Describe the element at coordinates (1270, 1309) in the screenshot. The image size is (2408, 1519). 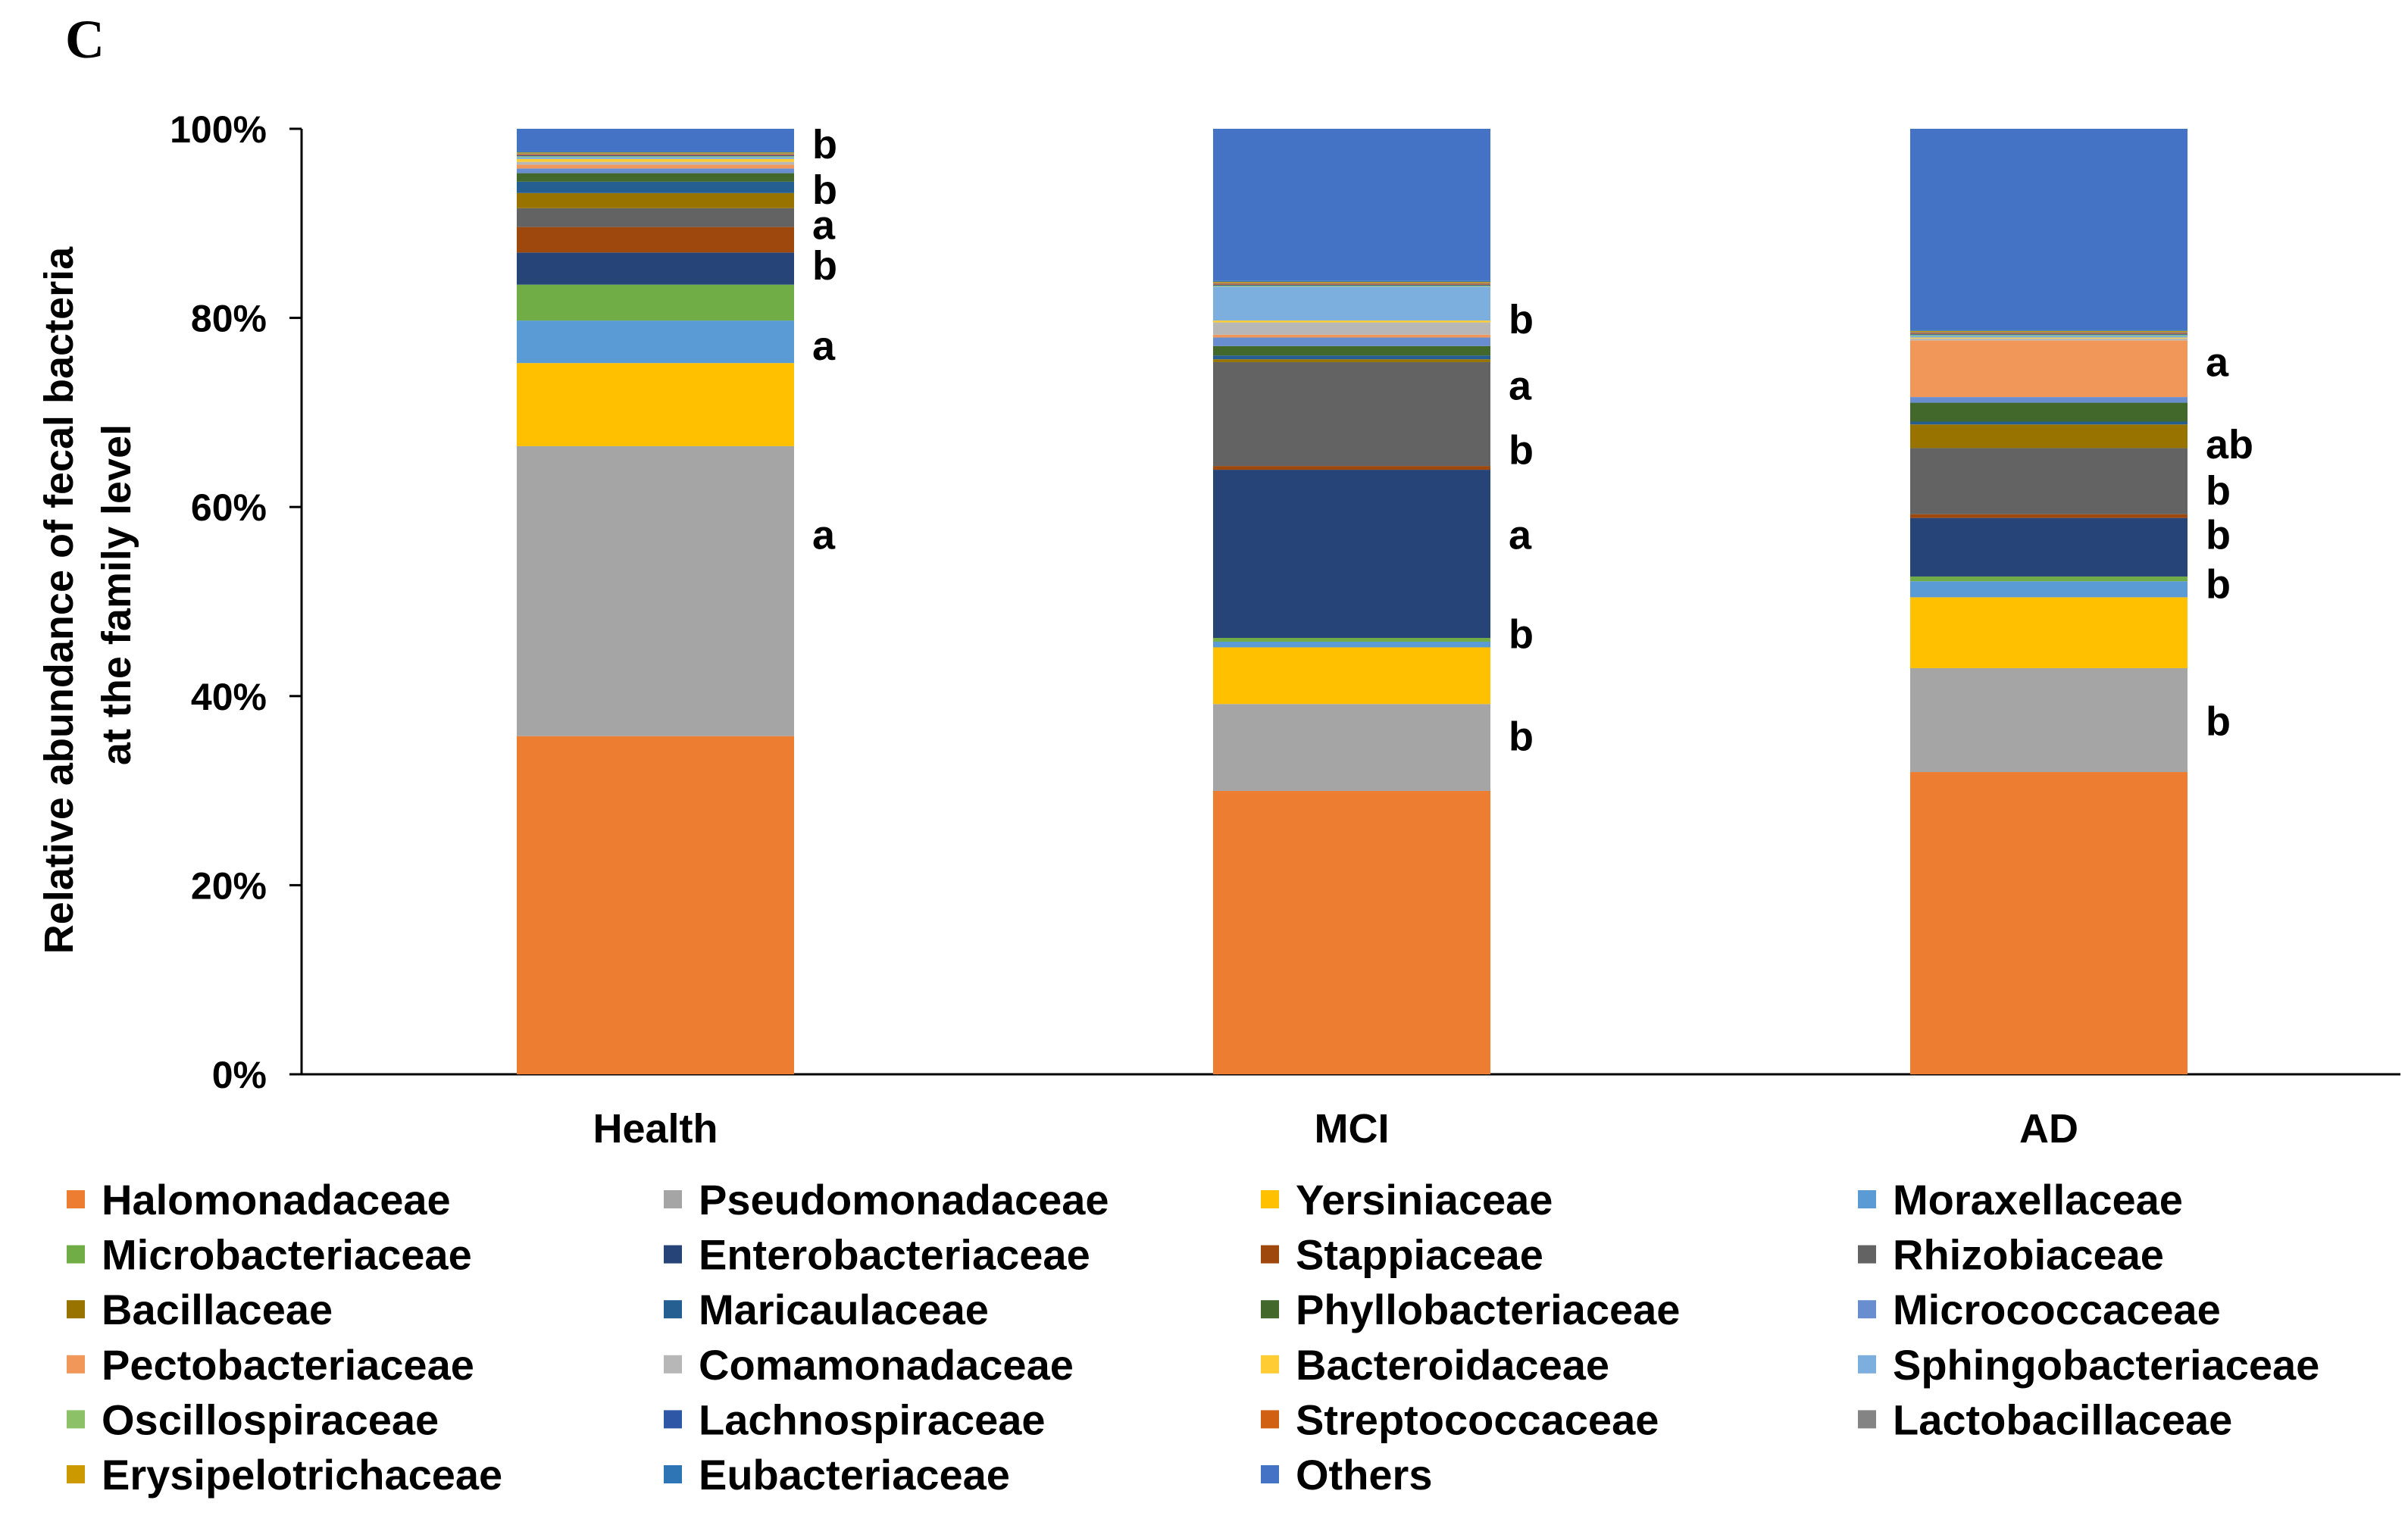
I see `legend-swatch-phyllobacteriaceae` at that location.